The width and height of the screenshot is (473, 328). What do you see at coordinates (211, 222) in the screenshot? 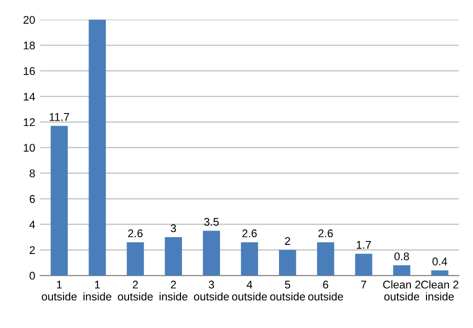
I see `data-label: 3.5` at bounding box center [211, 222].